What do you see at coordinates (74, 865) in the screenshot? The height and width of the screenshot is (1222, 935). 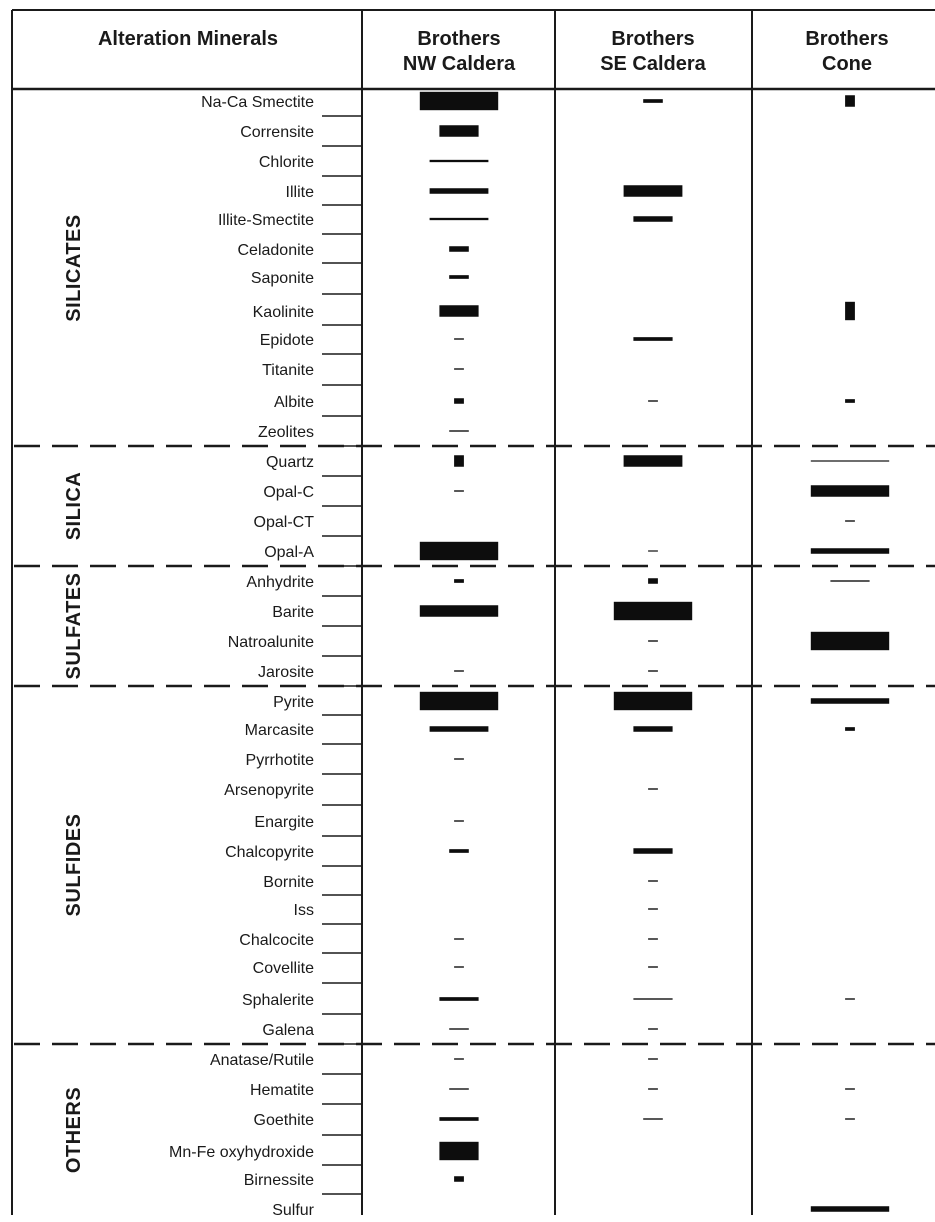 I see `group-label-sulfides: SULFIDES` at bounding box center [74, 865].